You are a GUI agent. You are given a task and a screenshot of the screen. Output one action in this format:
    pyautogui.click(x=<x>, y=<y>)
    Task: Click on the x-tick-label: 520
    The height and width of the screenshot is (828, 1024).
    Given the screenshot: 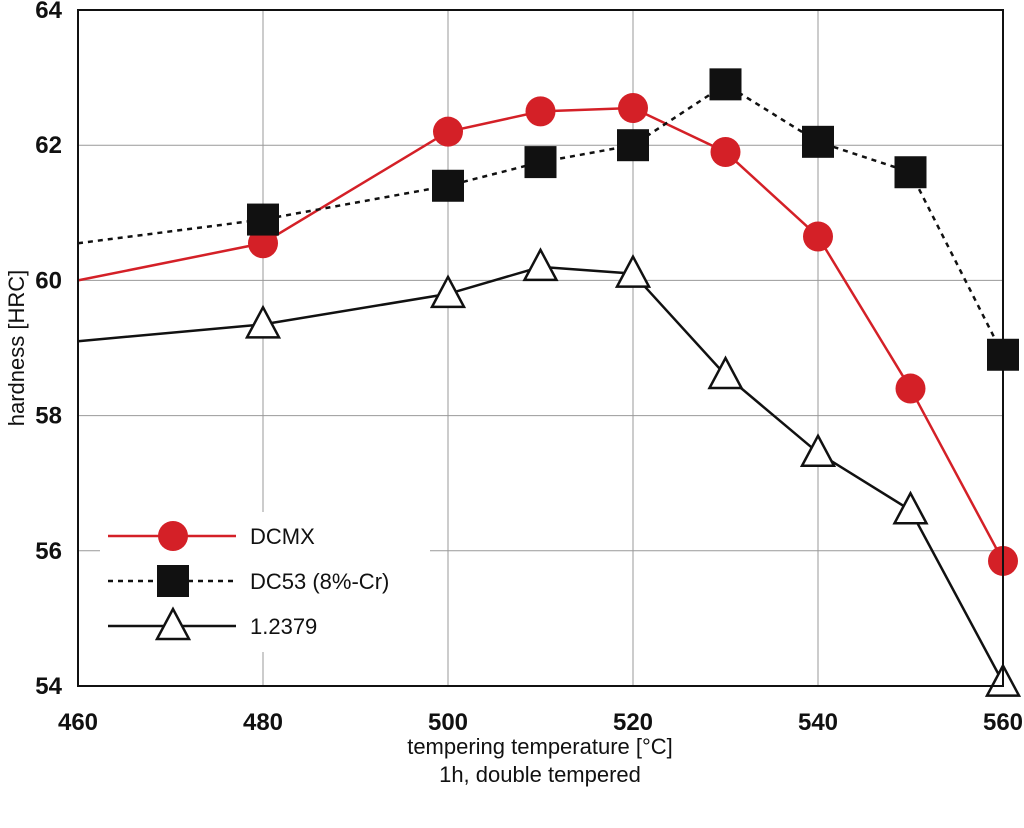 What is the action you would take?
    pyautogui.click(x=633, y=722)
    